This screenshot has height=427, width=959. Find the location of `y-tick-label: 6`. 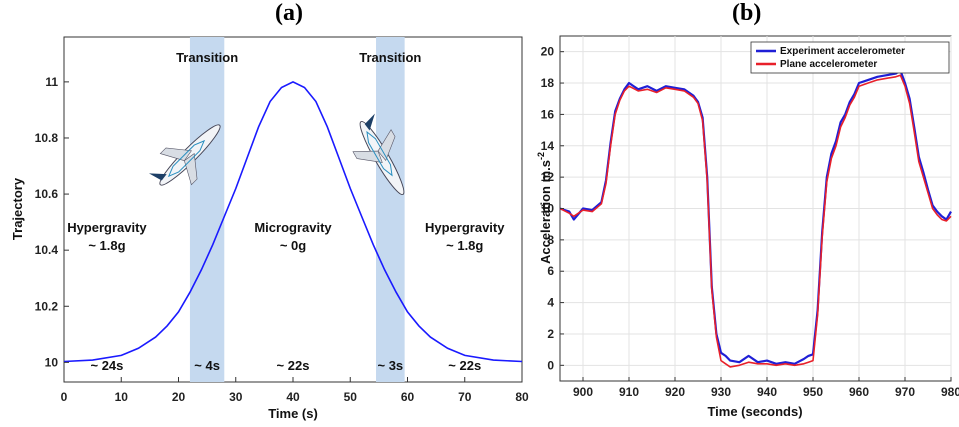

y-tick-label: 6 is located at coordinates (550, 271).